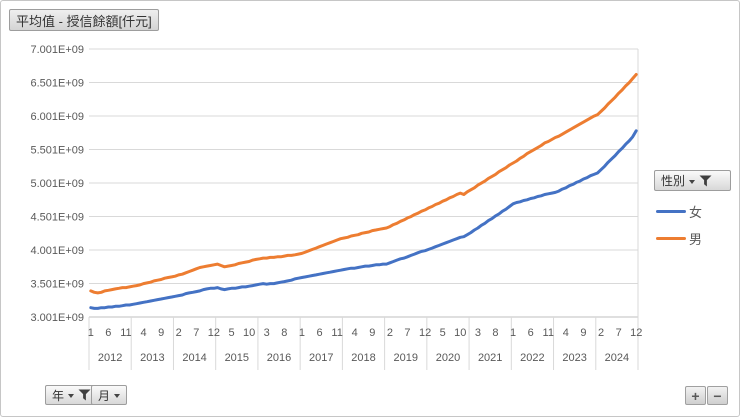 The image size is (740, 417). I want to click on legend-swatch-male, so click(671, 238).